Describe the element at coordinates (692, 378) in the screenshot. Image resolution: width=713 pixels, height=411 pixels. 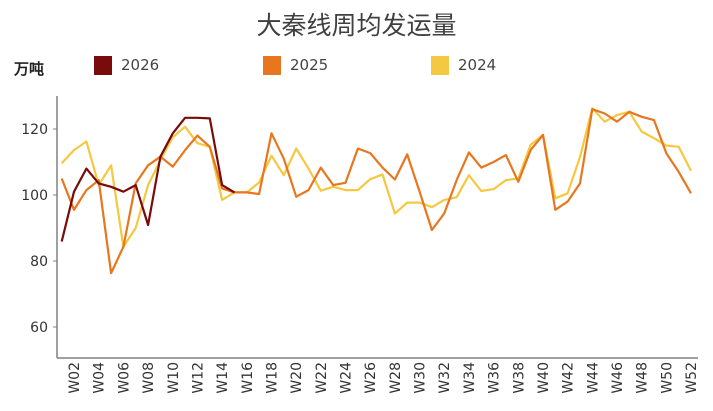
I see `x-tick-label: W52` at that location.